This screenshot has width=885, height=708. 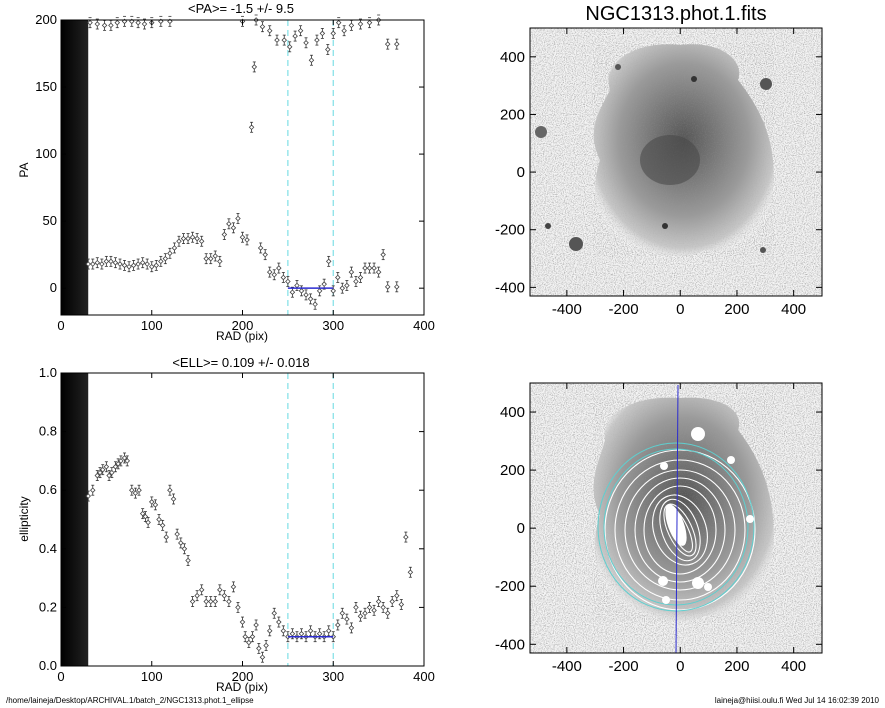 I want to click on pa-x-label: RAD (pix), so click(x=242, y=336).